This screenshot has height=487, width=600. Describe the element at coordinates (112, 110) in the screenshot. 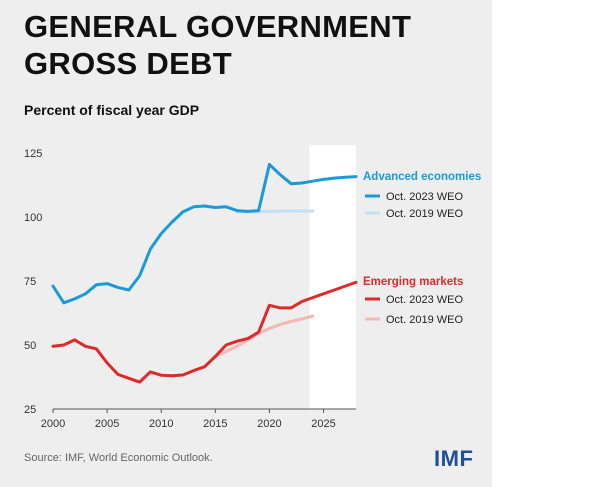

I see `chart-subtitle: Percent of fiscal year GDP` at that location.